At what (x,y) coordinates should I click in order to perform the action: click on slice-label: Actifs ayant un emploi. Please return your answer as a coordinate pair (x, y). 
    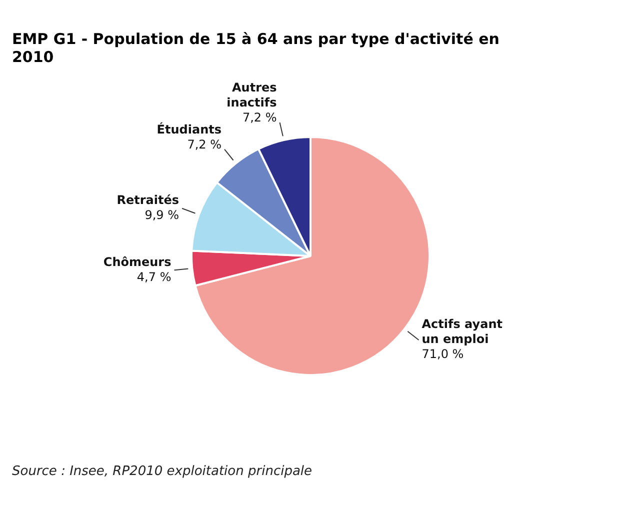
    Looking at the image, I should click on (462, 331).